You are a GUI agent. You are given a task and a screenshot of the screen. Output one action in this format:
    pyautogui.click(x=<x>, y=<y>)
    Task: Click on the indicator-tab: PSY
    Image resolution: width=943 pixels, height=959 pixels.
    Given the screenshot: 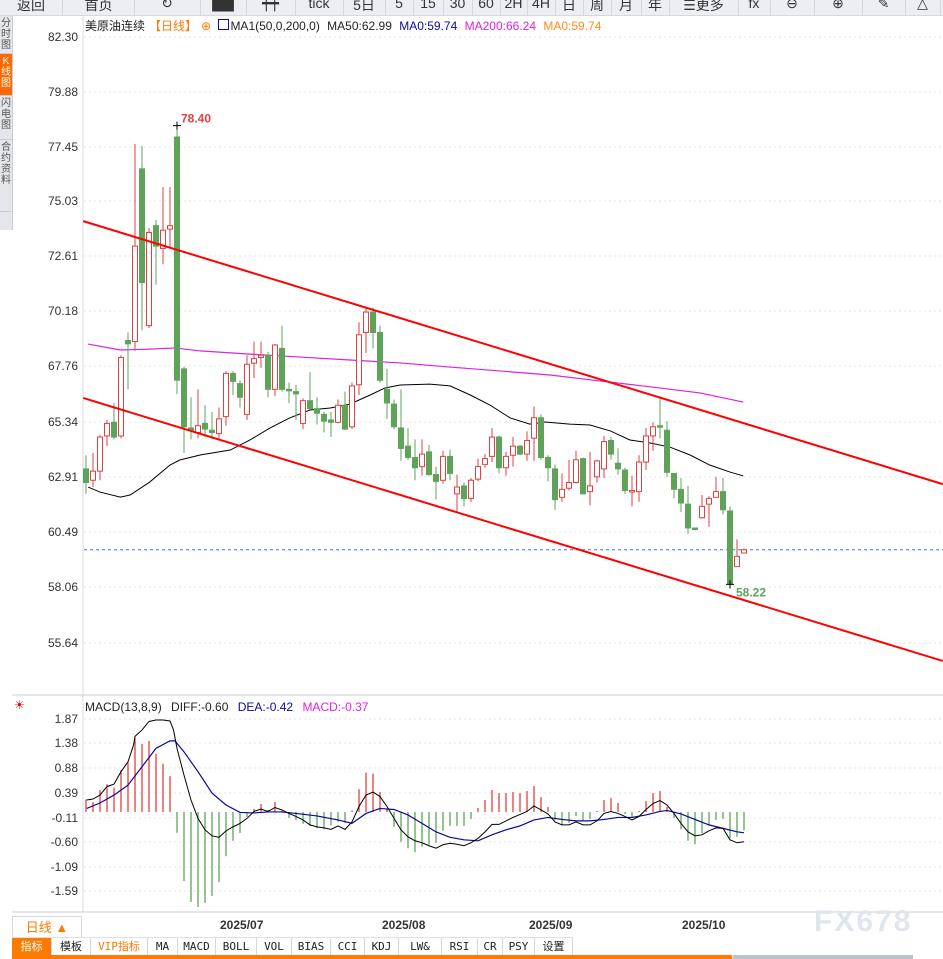 What is the action you would take?
    pyautogui.click(x=519, y=946)
    